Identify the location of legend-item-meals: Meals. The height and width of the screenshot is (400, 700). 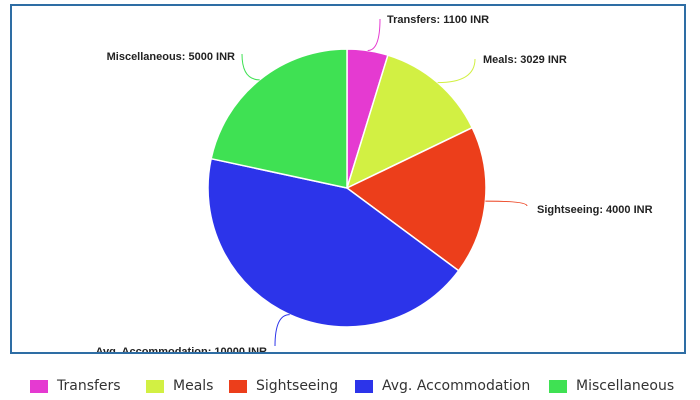
(179, 386).